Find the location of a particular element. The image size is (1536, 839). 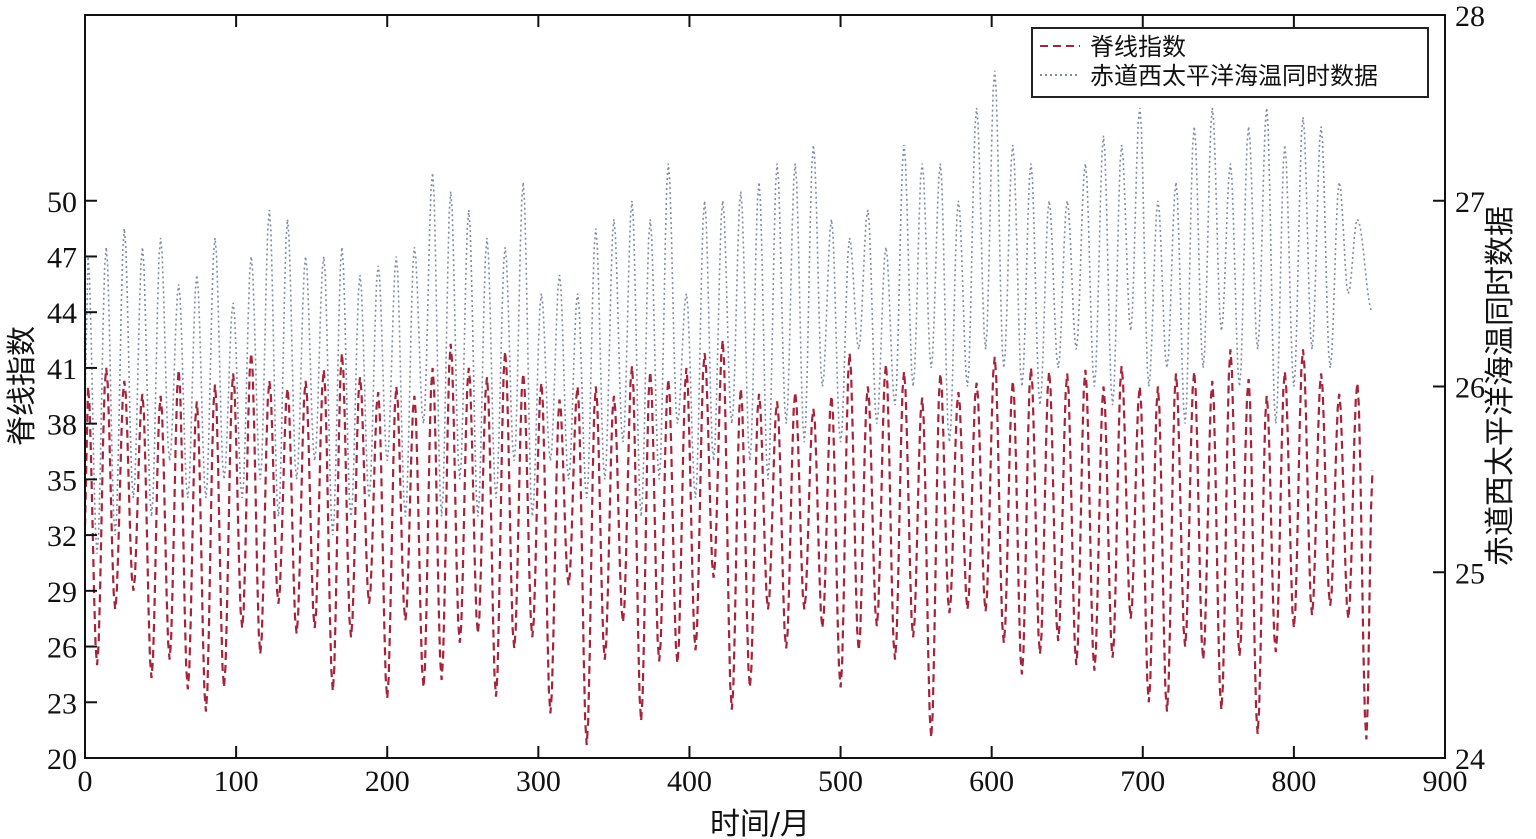

x-tick-label: 800 is located at coordinates (1293, 781).